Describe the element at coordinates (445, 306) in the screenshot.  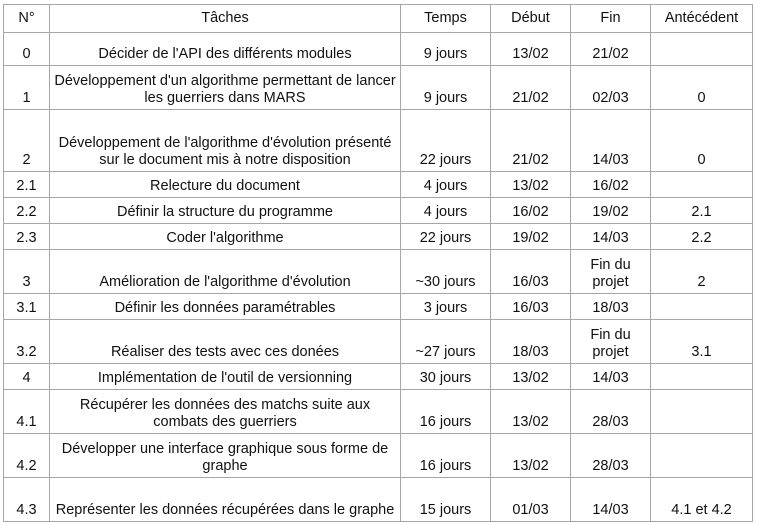
I see `cell-time: 3 jours` at that location.